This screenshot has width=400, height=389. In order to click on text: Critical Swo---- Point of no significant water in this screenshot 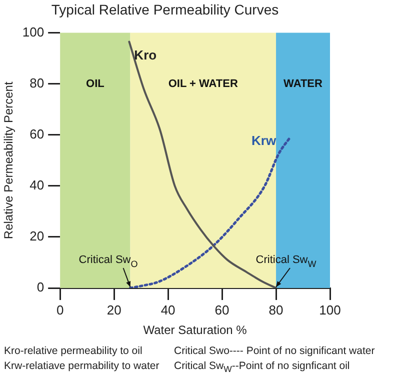, I will do `click(275, 351)`.